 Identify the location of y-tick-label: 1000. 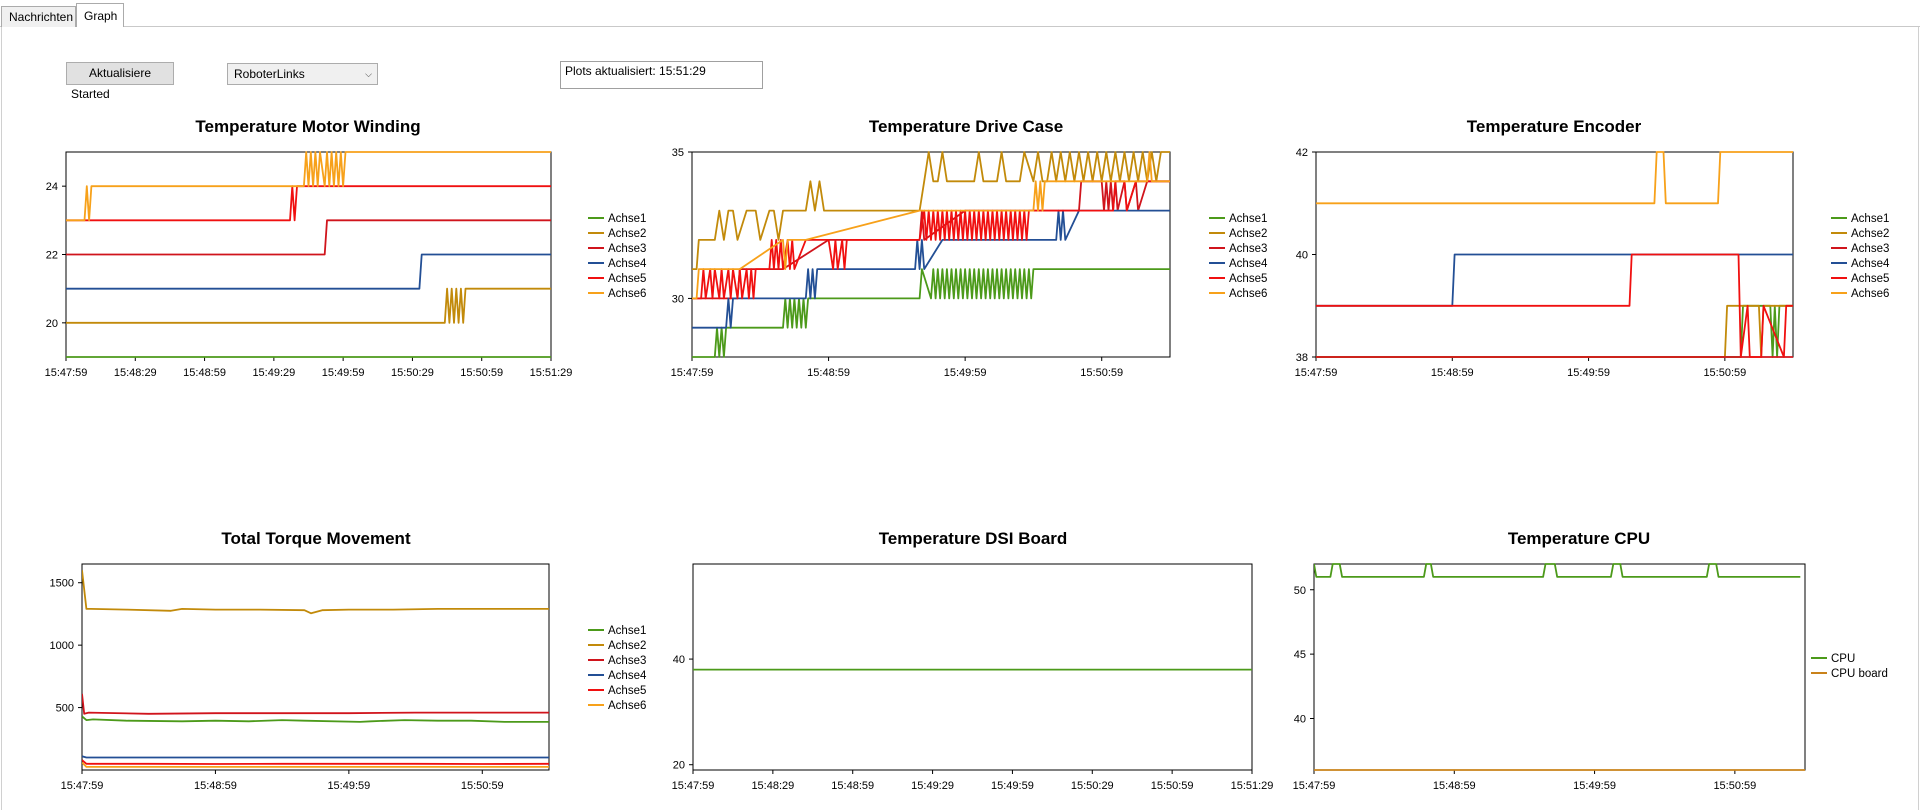
(62, 646).